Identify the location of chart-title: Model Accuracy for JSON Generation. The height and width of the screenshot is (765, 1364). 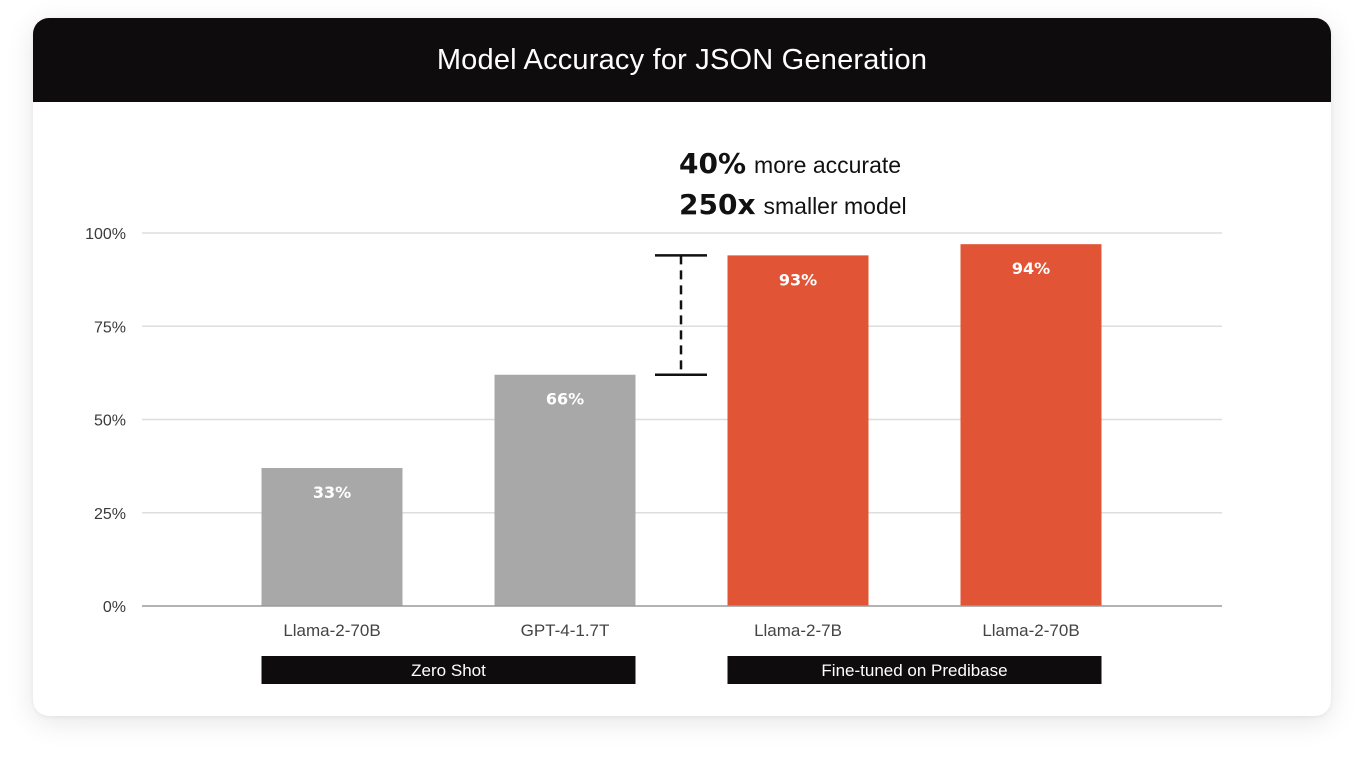
(682, 59).